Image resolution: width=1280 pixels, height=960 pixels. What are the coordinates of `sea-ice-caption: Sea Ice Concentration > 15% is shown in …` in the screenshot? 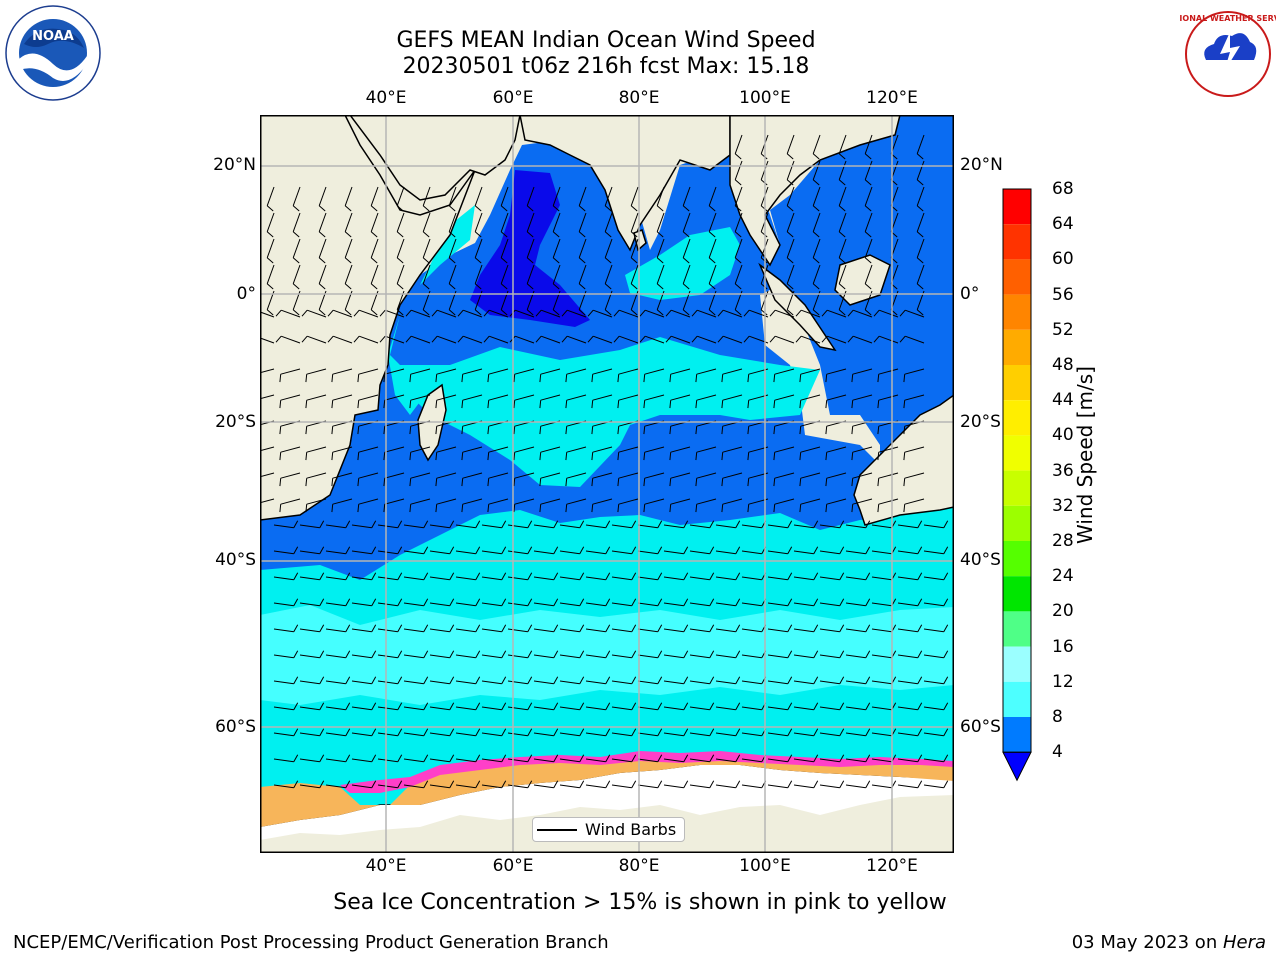 It's located at (640, 902).